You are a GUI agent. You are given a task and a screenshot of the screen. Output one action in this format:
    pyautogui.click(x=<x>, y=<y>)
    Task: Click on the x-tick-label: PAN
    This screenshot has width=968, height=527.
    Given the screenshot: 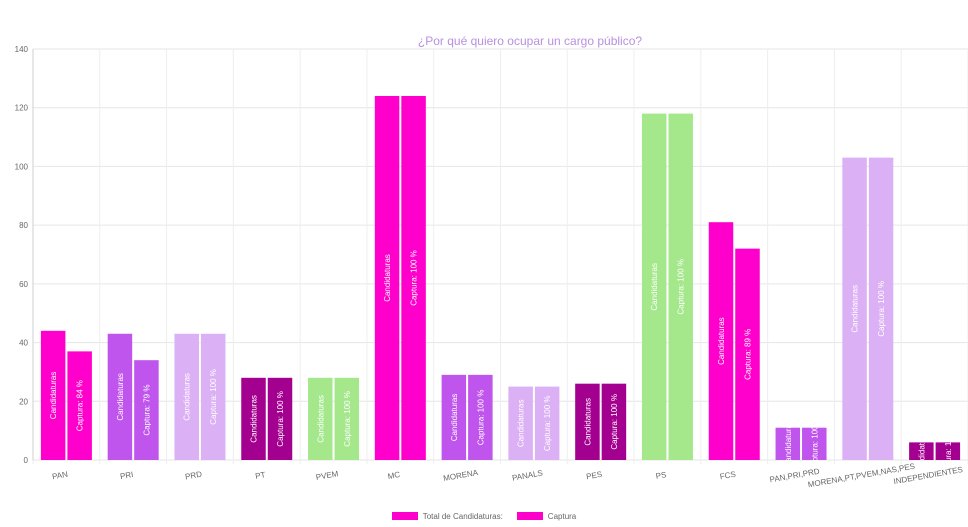 What is the action you would take?
    pyautogui.click(x=59, y=476)
    